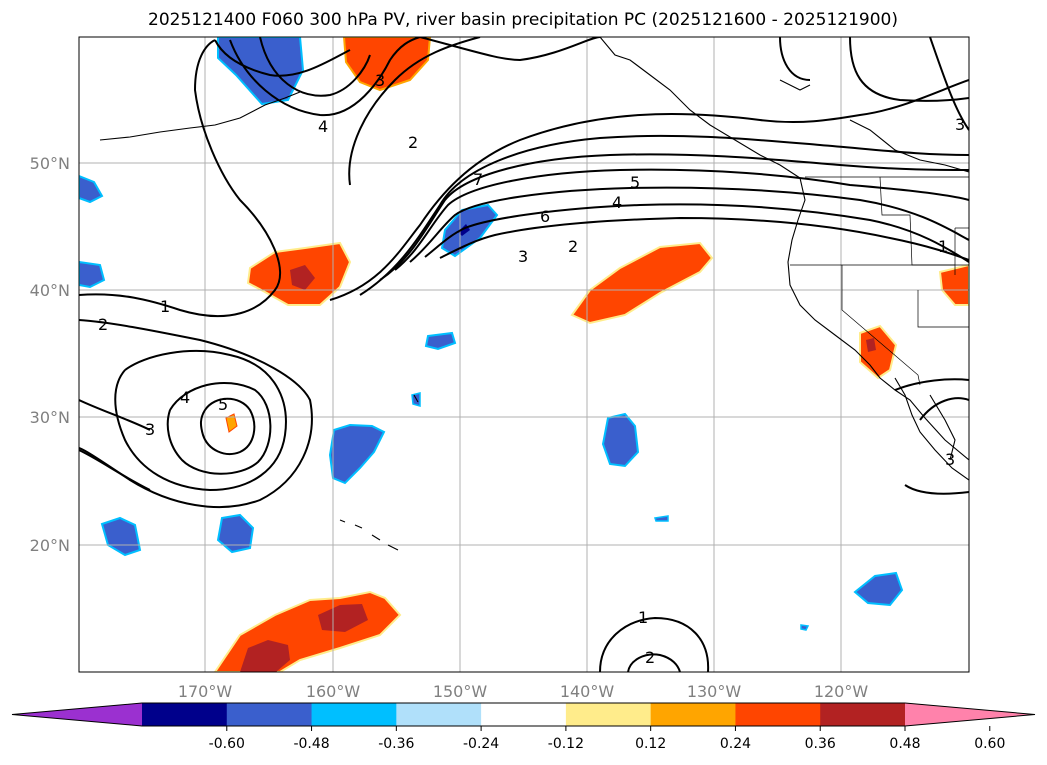 The height and width of the screenshot is (765, 1047). Describe the element at coordinates (357, 454) in the screenshot. I see `shade-blue-hawaii-north` at that location.